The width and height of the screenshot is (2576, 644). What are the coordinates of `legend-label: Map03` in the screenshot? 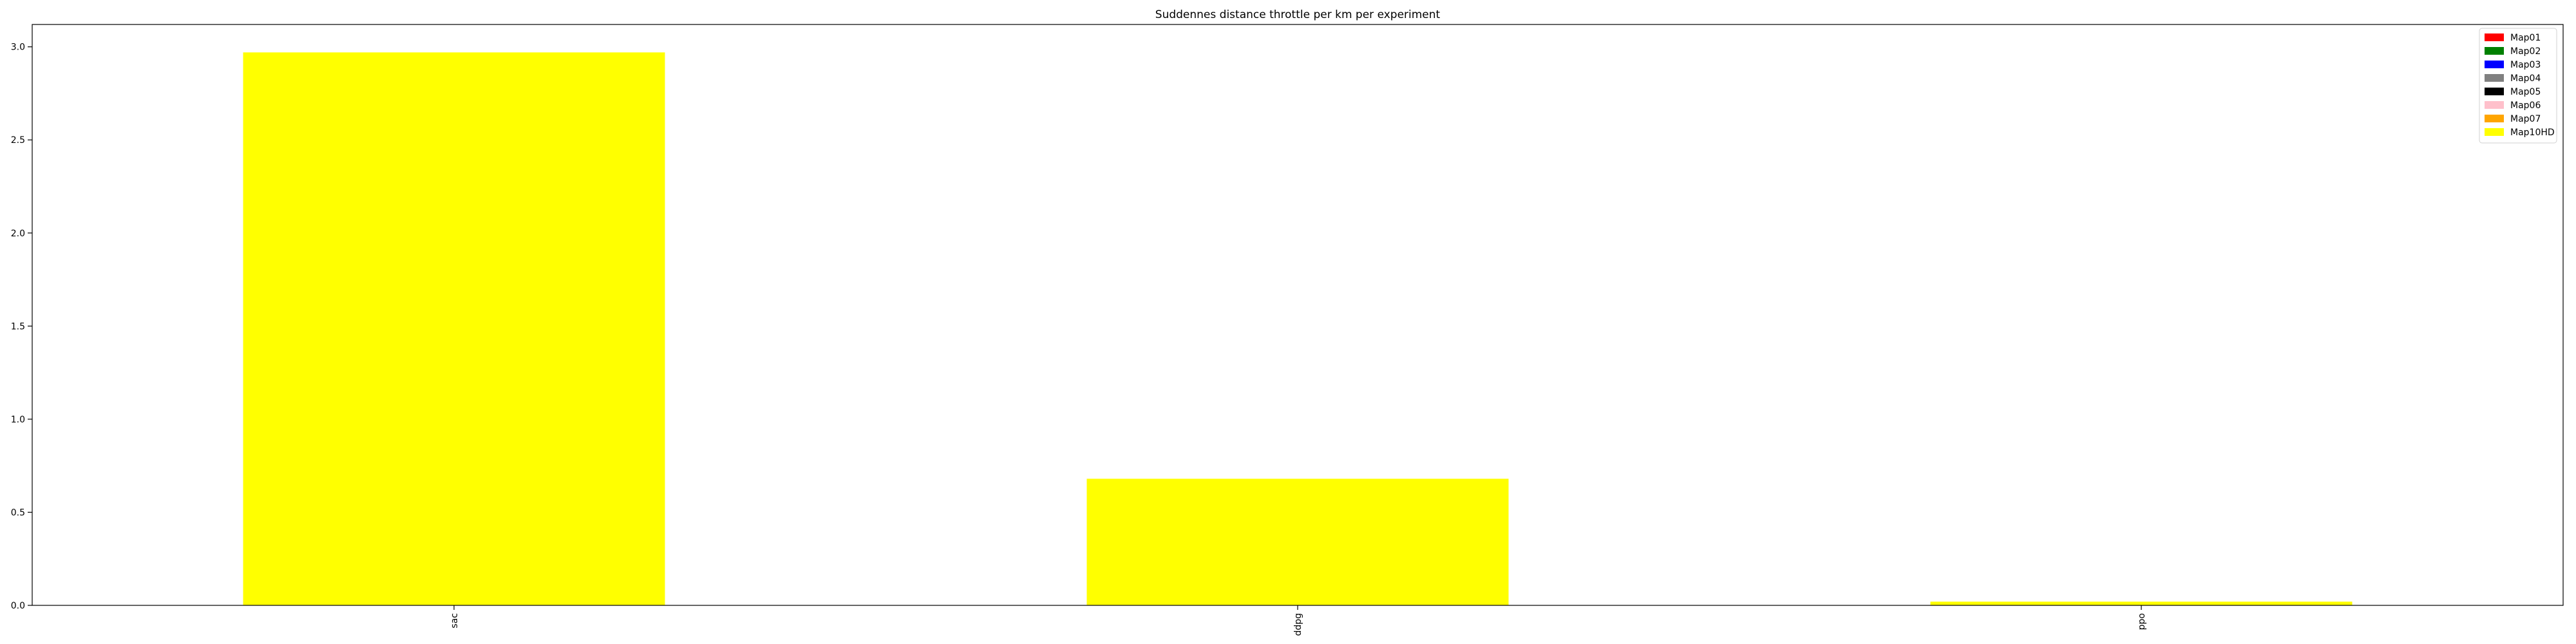 It's located at (2525, 65).